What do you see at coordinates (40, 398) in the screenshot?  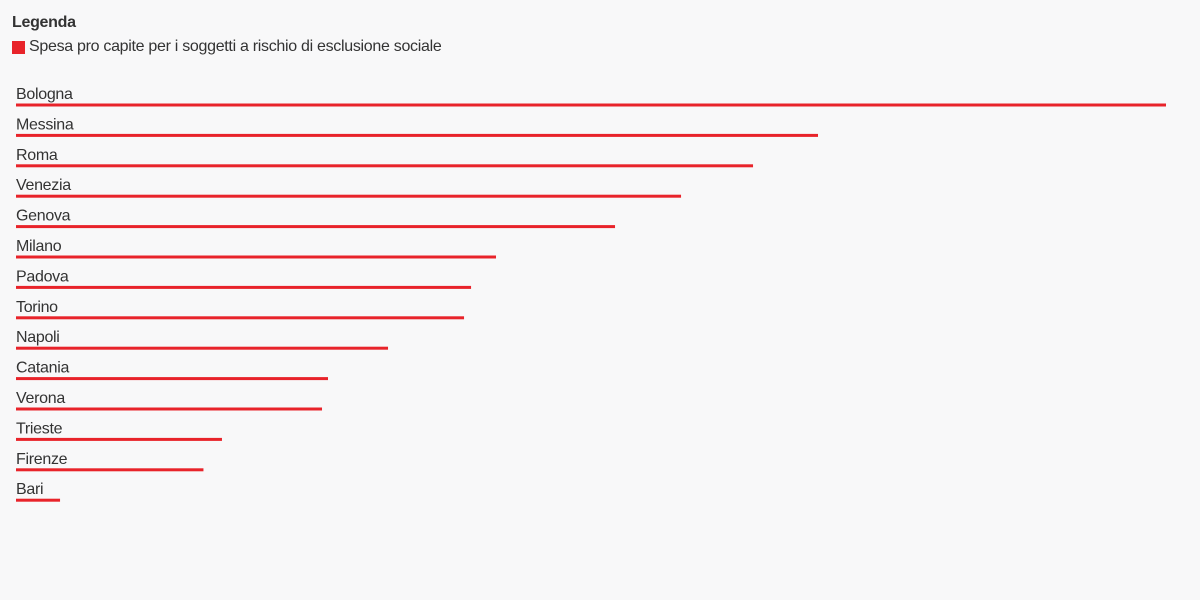 I see `category-label: Verona` at bounding box center [40, 398].